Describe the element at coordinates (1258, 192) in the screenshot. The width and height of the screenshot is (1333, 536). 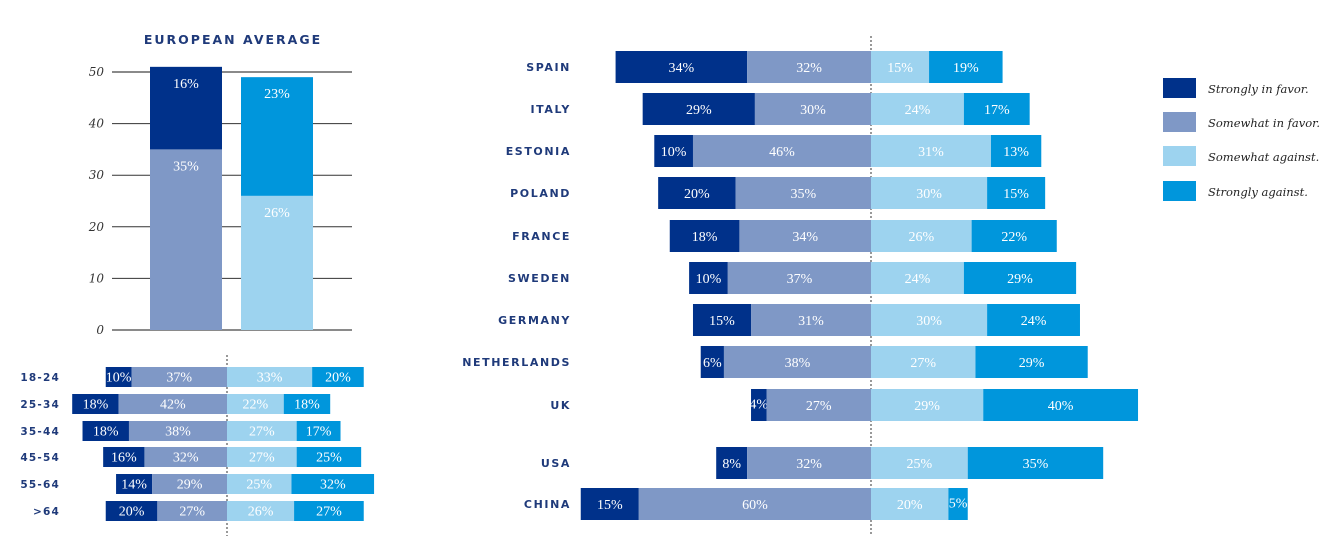
I see `legend-label: Strongly against.` at that location.